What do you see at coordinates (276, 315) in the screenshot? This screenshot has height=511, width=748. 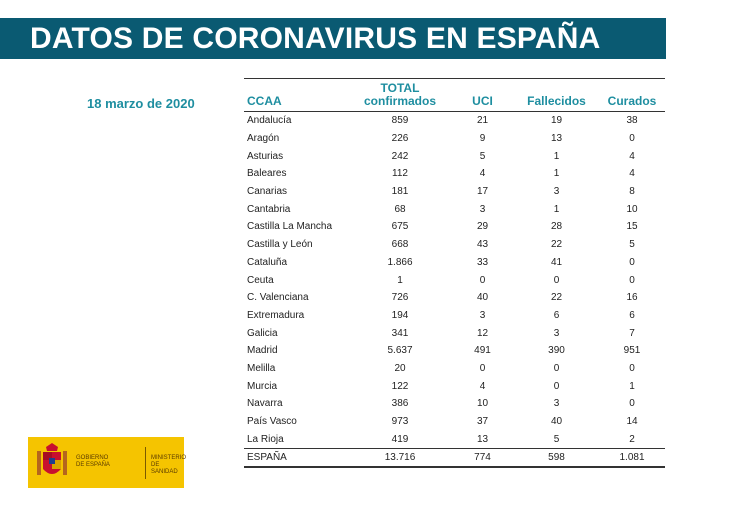 I see `cell-ccaa: Extremadura` at bounding box center [276, 315].